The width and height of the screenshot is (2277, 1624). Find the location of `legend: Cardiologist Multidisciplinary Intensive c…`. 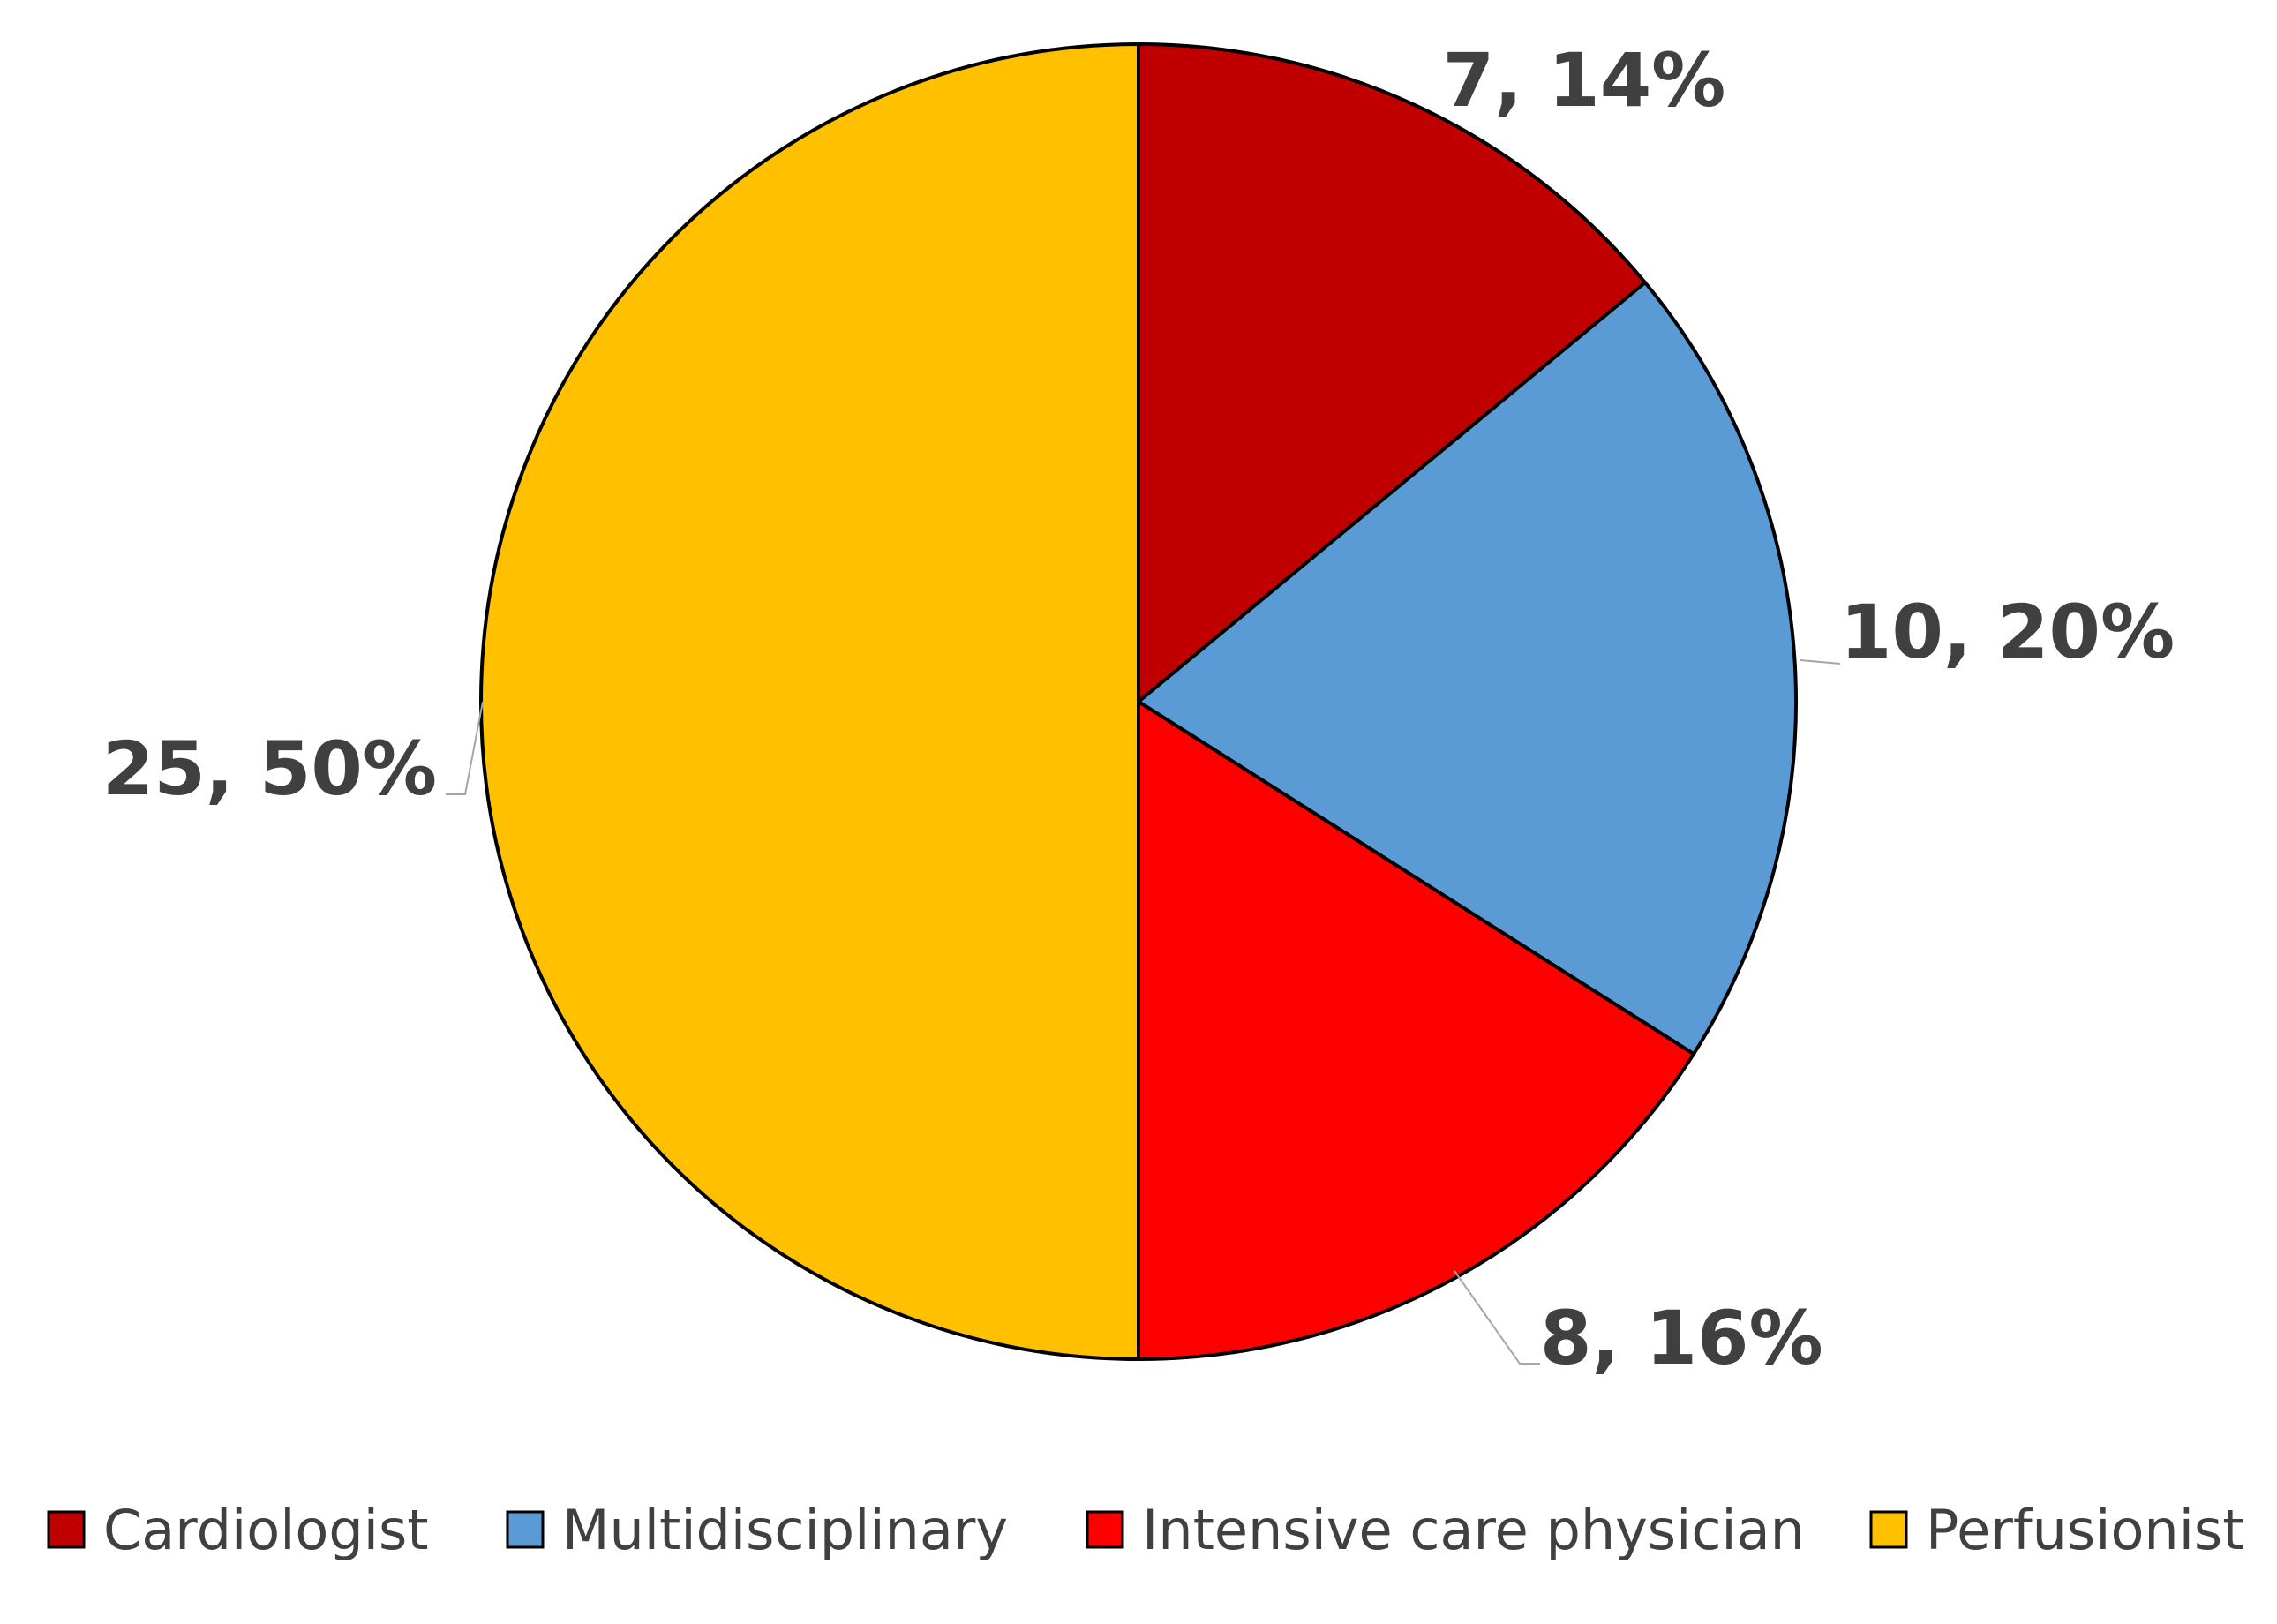

legend: Cardiologist Multidisciplinary Intensive c… is located at coordinates (1145, 1530).